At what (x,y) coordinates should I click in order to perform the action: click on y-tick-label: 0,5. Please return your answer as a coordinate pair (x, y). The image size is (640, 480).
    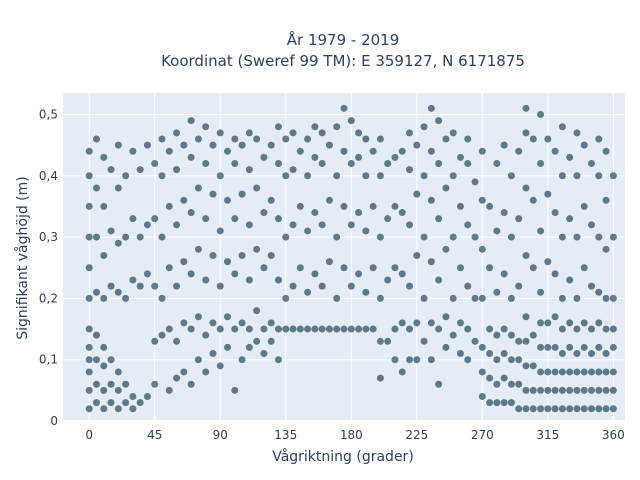
    Looking at the image, I should click on (48, 114).